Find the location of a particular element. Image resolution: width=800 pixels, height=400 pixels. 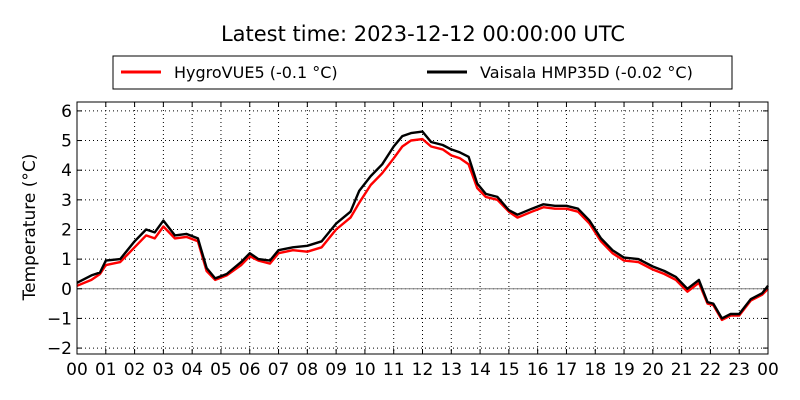

x-tick-label: 21 is located at coordinates (682, 370).